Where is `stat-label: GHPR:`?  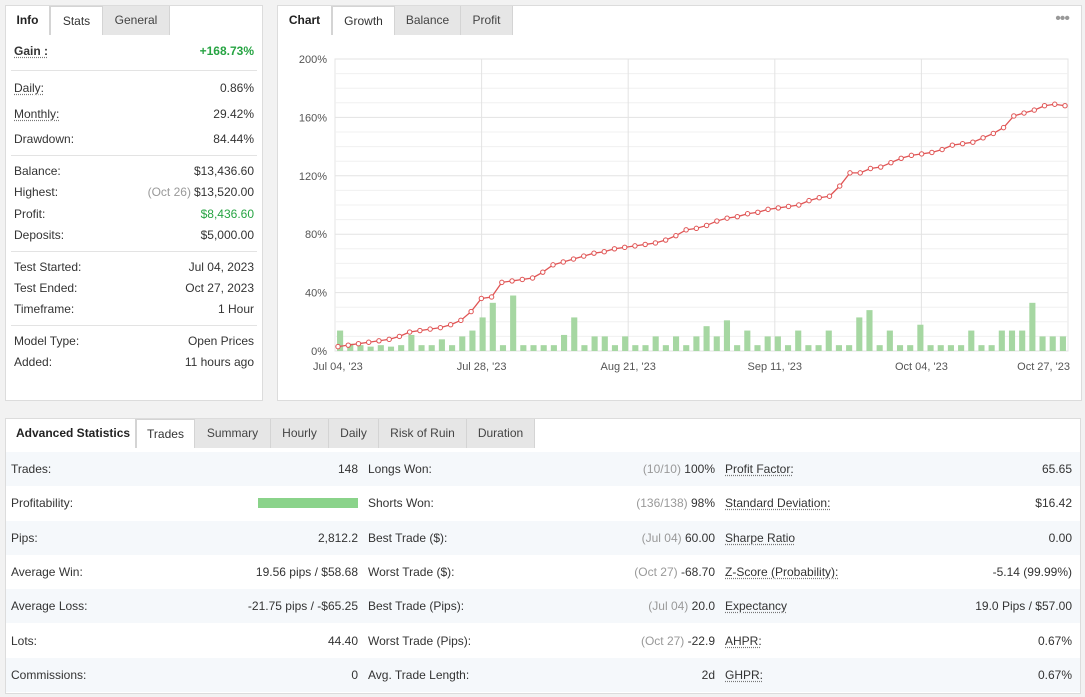 stat-label: GHPR: is located at coordinates (744, 674).